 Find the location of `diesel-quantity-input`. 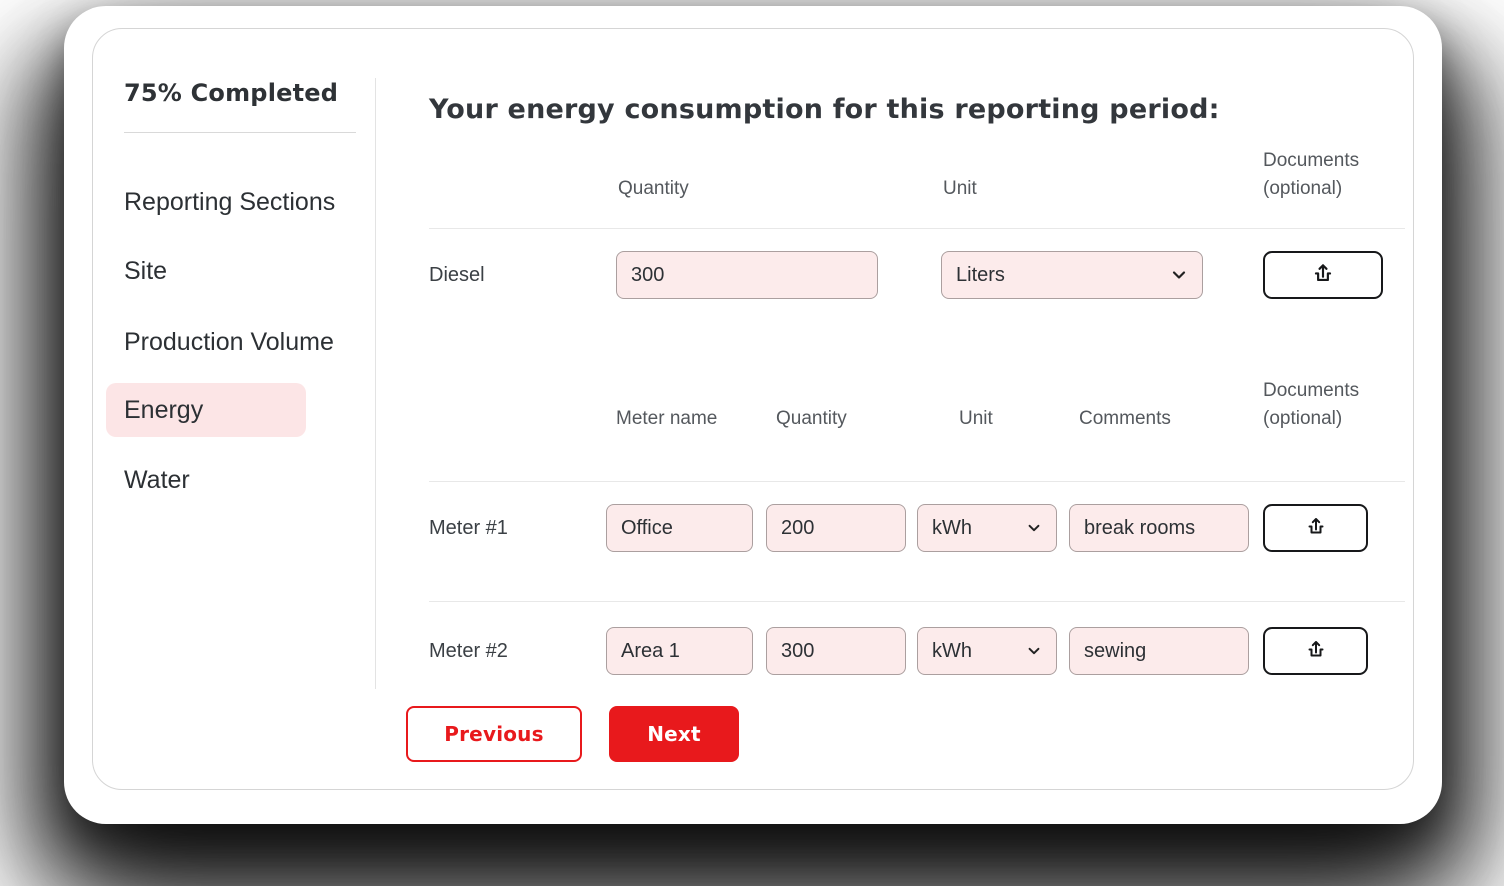

diesel-quantity-input is located at coordinates (747, 275).